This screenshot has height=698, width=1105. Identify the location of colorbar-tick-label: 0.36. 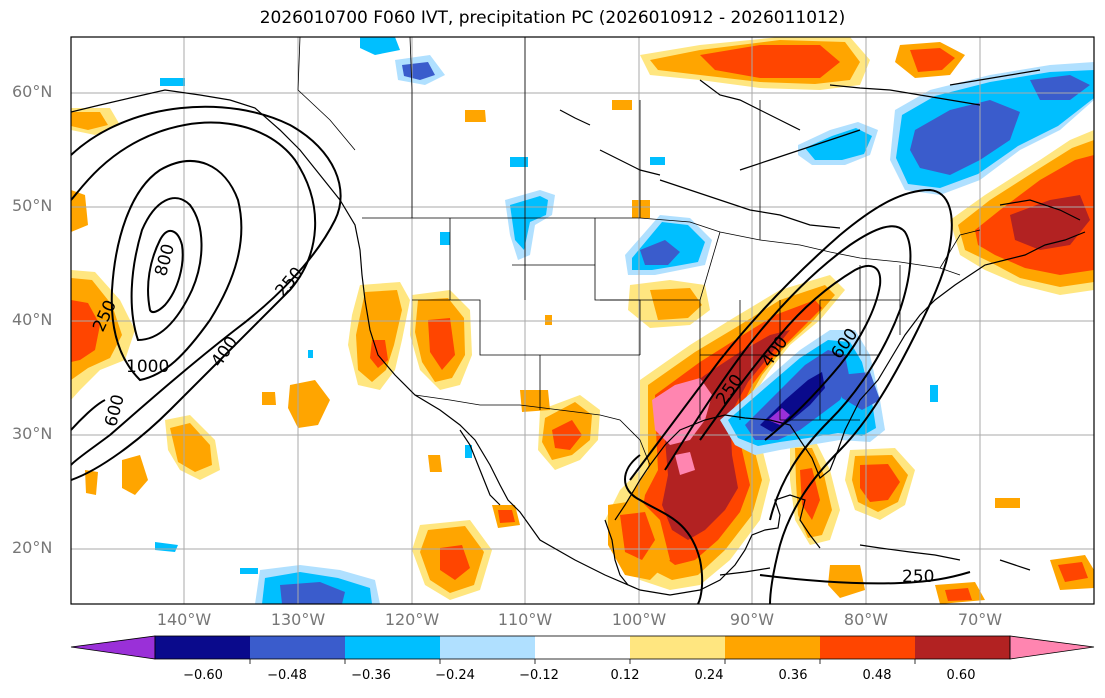
(793, 675).